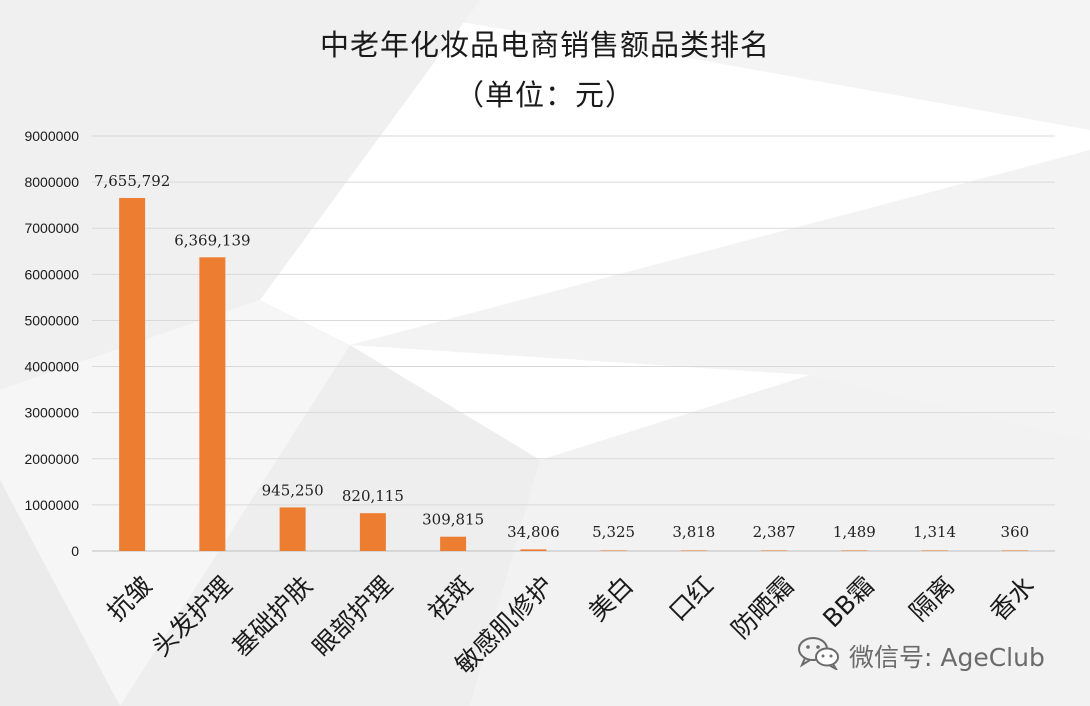 Image resolution: width=1090 pixels, height=706 pixels. What do you see at coordinates (132, 181) in the screenshot?
I see `data-label: 7,655,792` at bounding box center [132, 181].